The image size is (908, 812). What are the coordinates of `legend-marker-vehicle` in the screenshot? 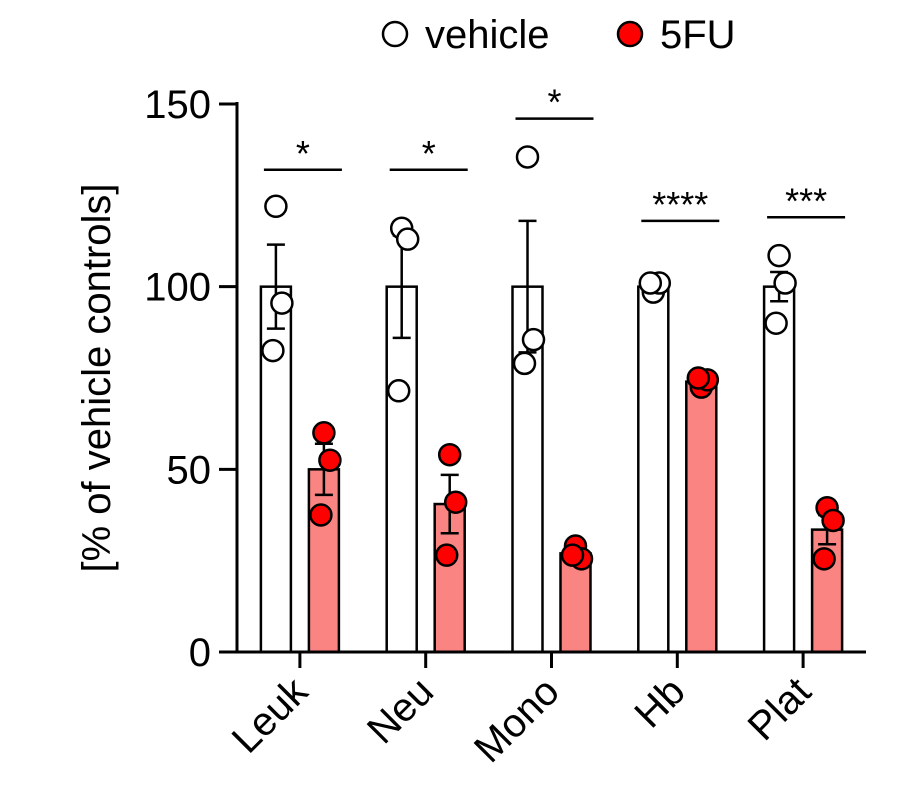 It's located at (395, 34).